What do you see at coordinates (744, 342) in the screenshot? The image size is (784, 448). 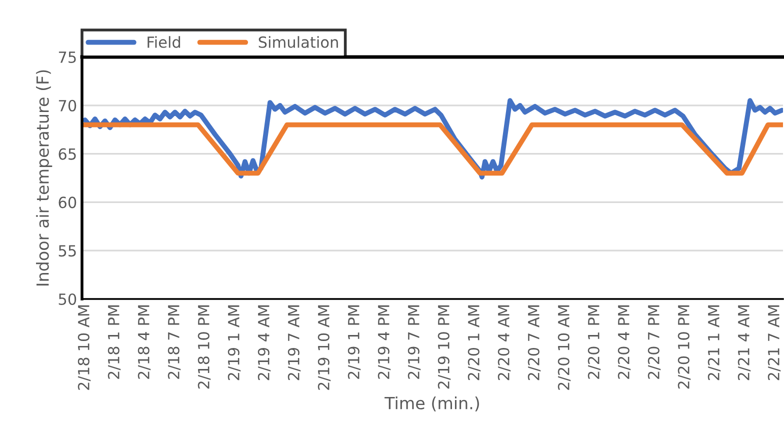 I see `x-tick-label: 2/21 4 AM` at bounding box center [744, 342].